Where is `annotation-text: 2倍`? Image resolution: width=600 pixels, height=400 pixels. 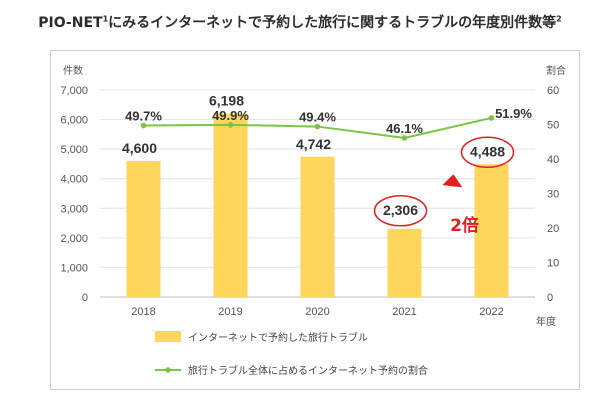 annotation-text: 2倍 is located at coordinates (464, 225).